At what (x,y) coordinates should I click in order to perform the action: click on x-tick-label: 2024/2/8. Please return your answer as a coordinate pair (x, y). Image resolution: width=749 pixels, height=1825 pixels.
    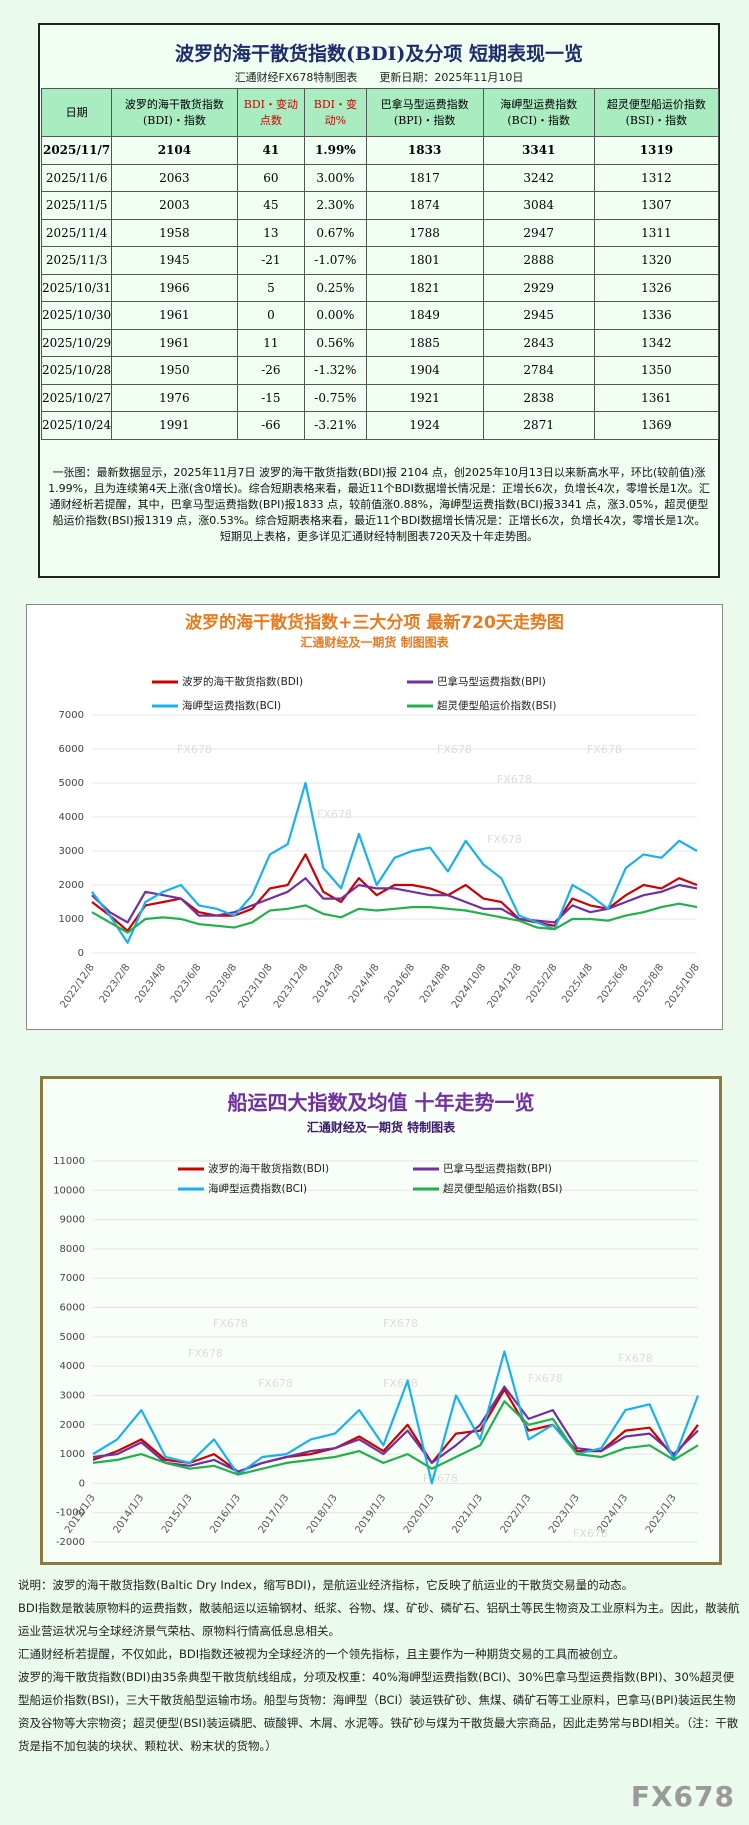
    Looking at the image, I should click on (328, 983).